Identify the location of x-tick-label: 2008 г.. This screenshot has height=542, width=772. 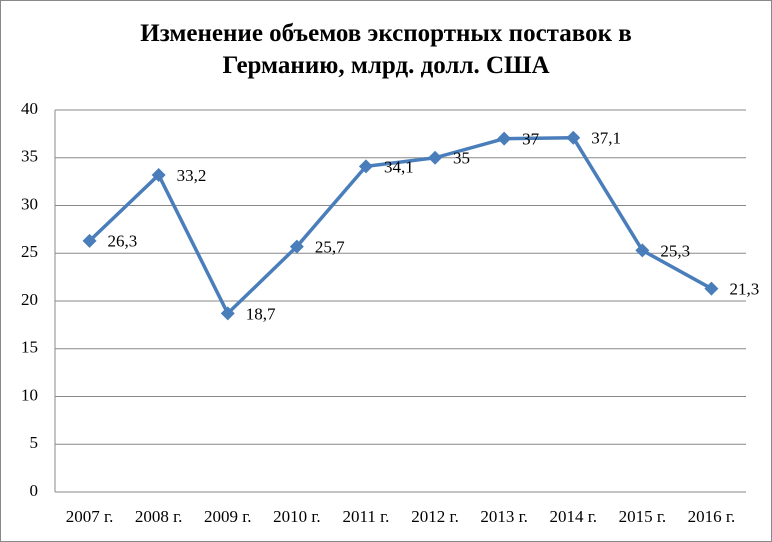
(159, 516).